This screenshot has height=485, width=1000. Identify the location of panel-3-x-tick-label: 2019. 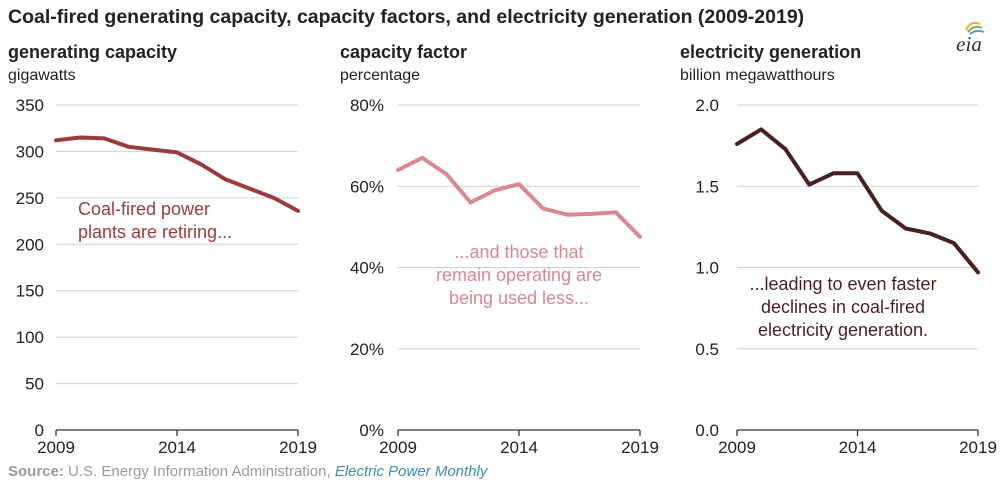
(978, 447).